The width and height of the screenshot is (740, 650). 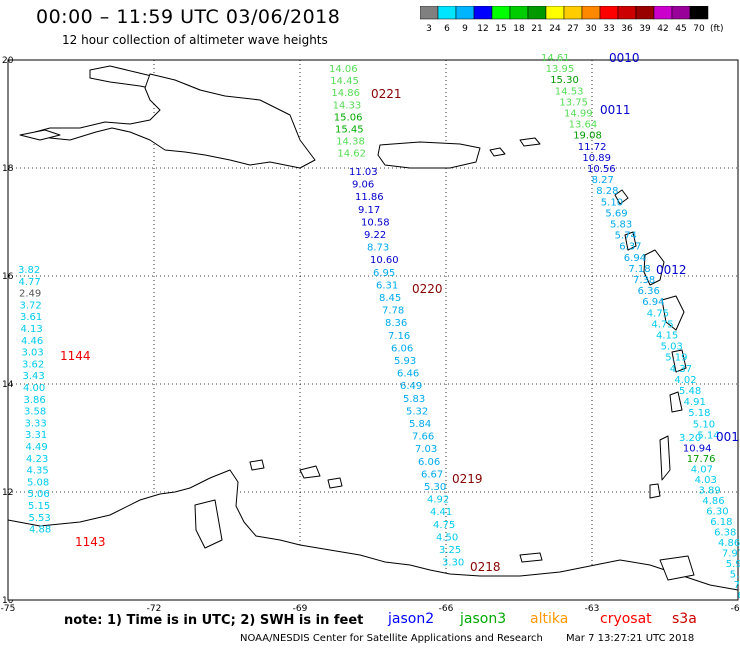 What do you see at coordinates (485, 567) in the screenshot?
I see `pass-label: 0218` at bounding box center [485, 567].